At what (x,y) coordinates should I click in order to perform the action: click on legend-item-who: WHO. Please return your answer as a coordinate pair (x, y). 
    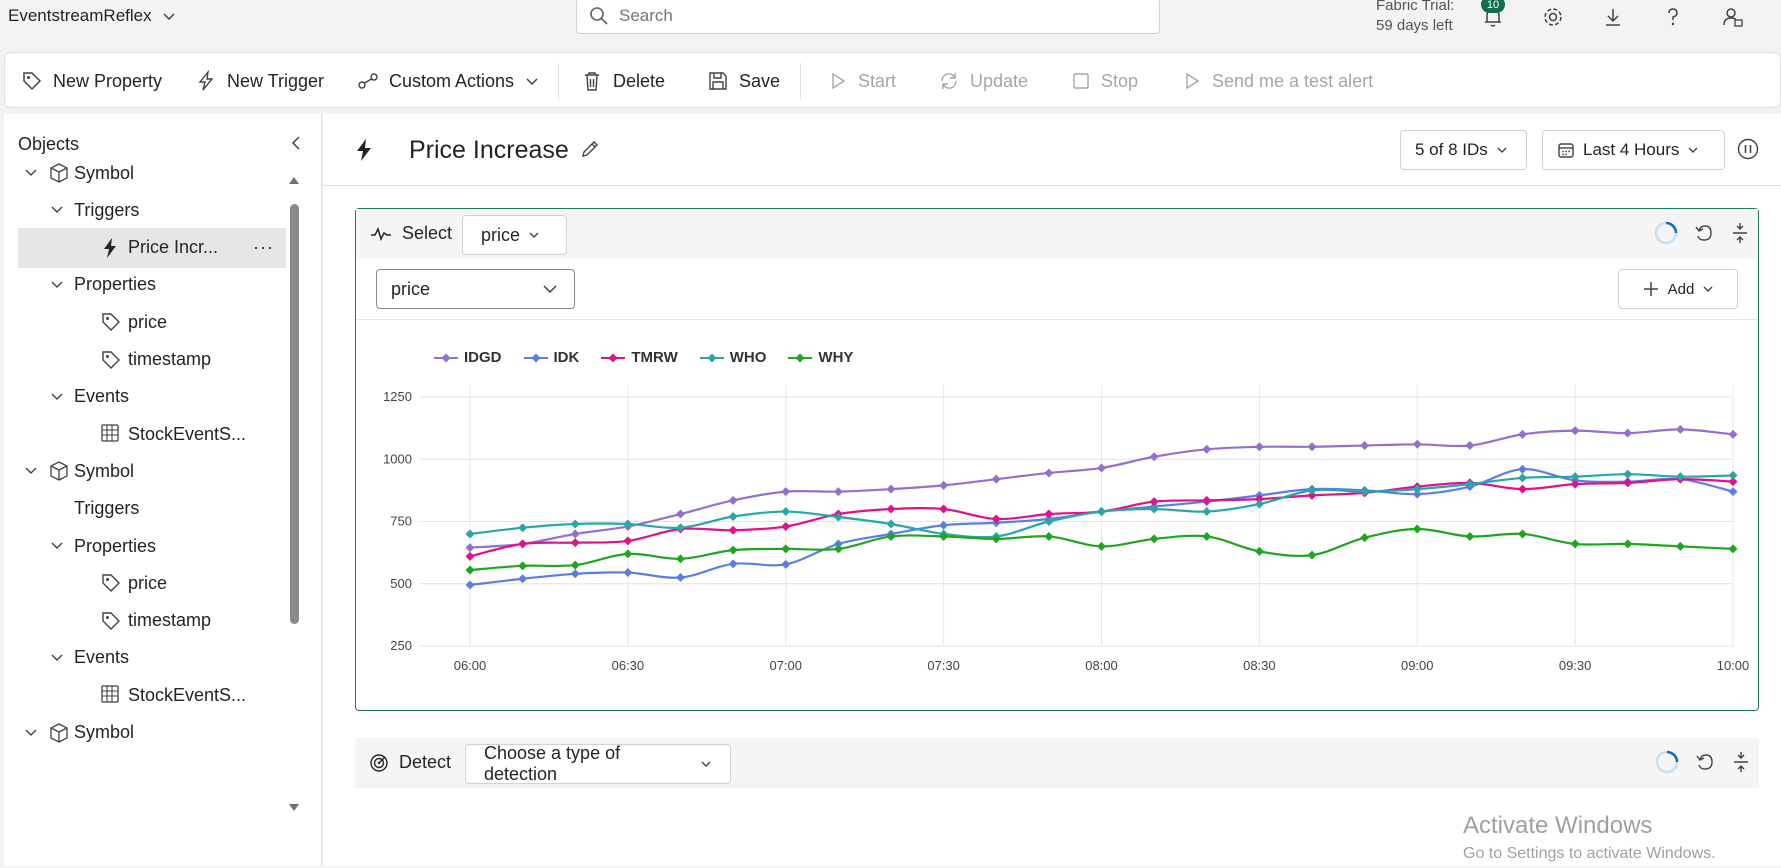
    Looking at the image, I should click on (733, 357).